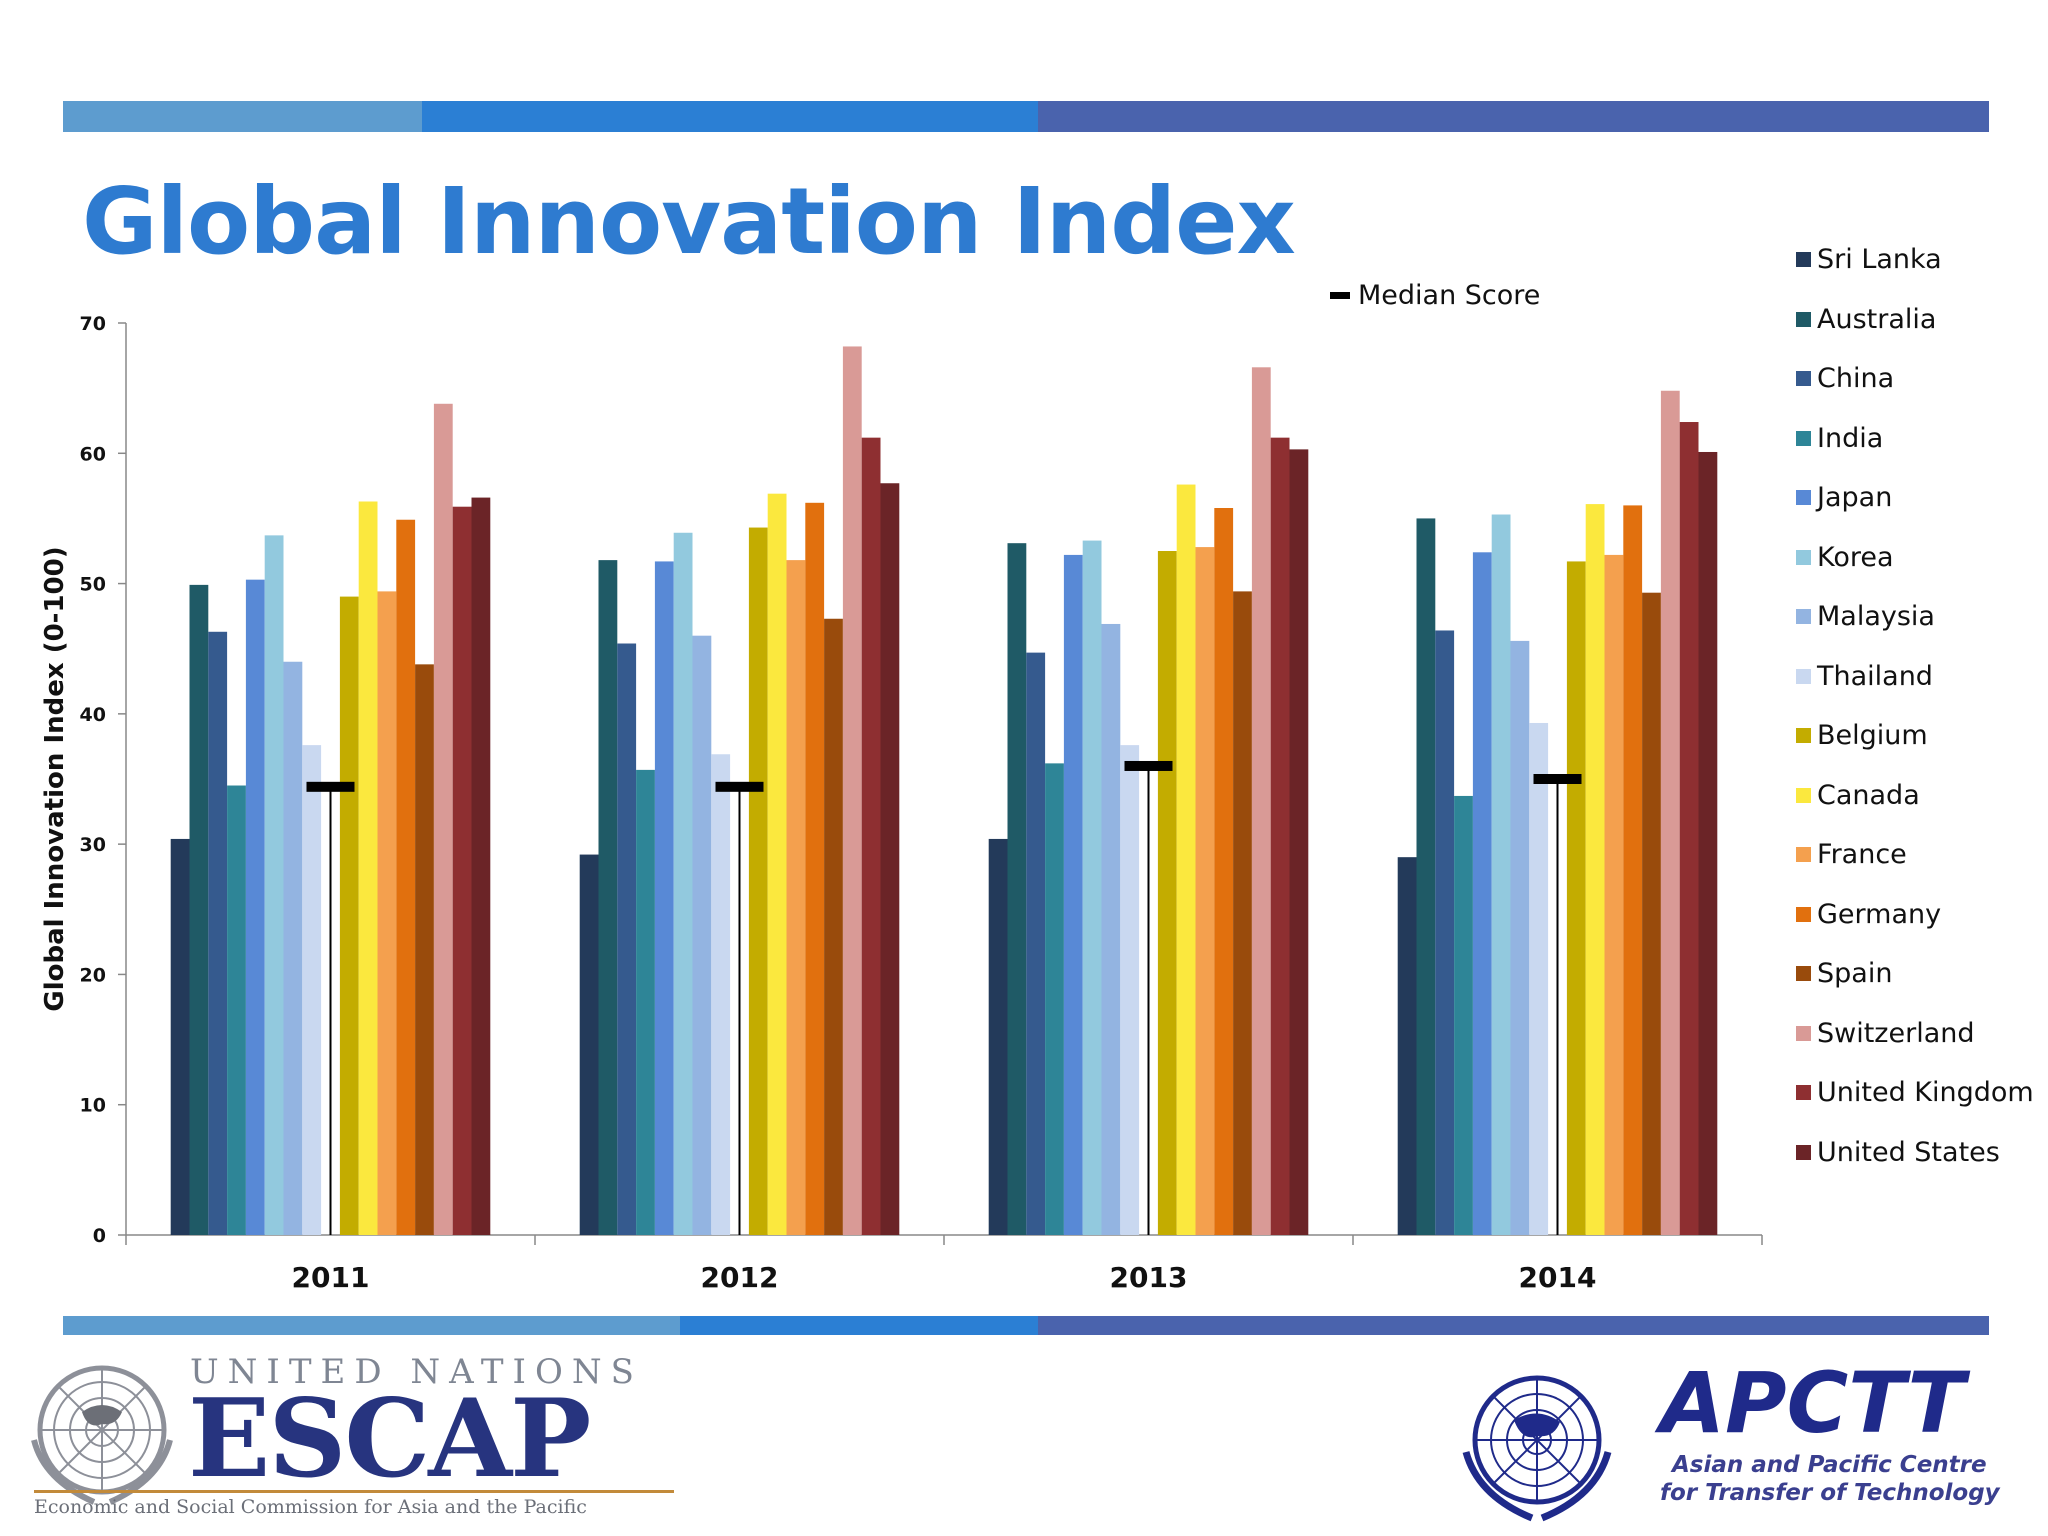 This screenshot has width=2048, height=1536. Describe the element at coordinates (1875, 676) in the screenshot. I see `legend-label: Thailand` at that location.